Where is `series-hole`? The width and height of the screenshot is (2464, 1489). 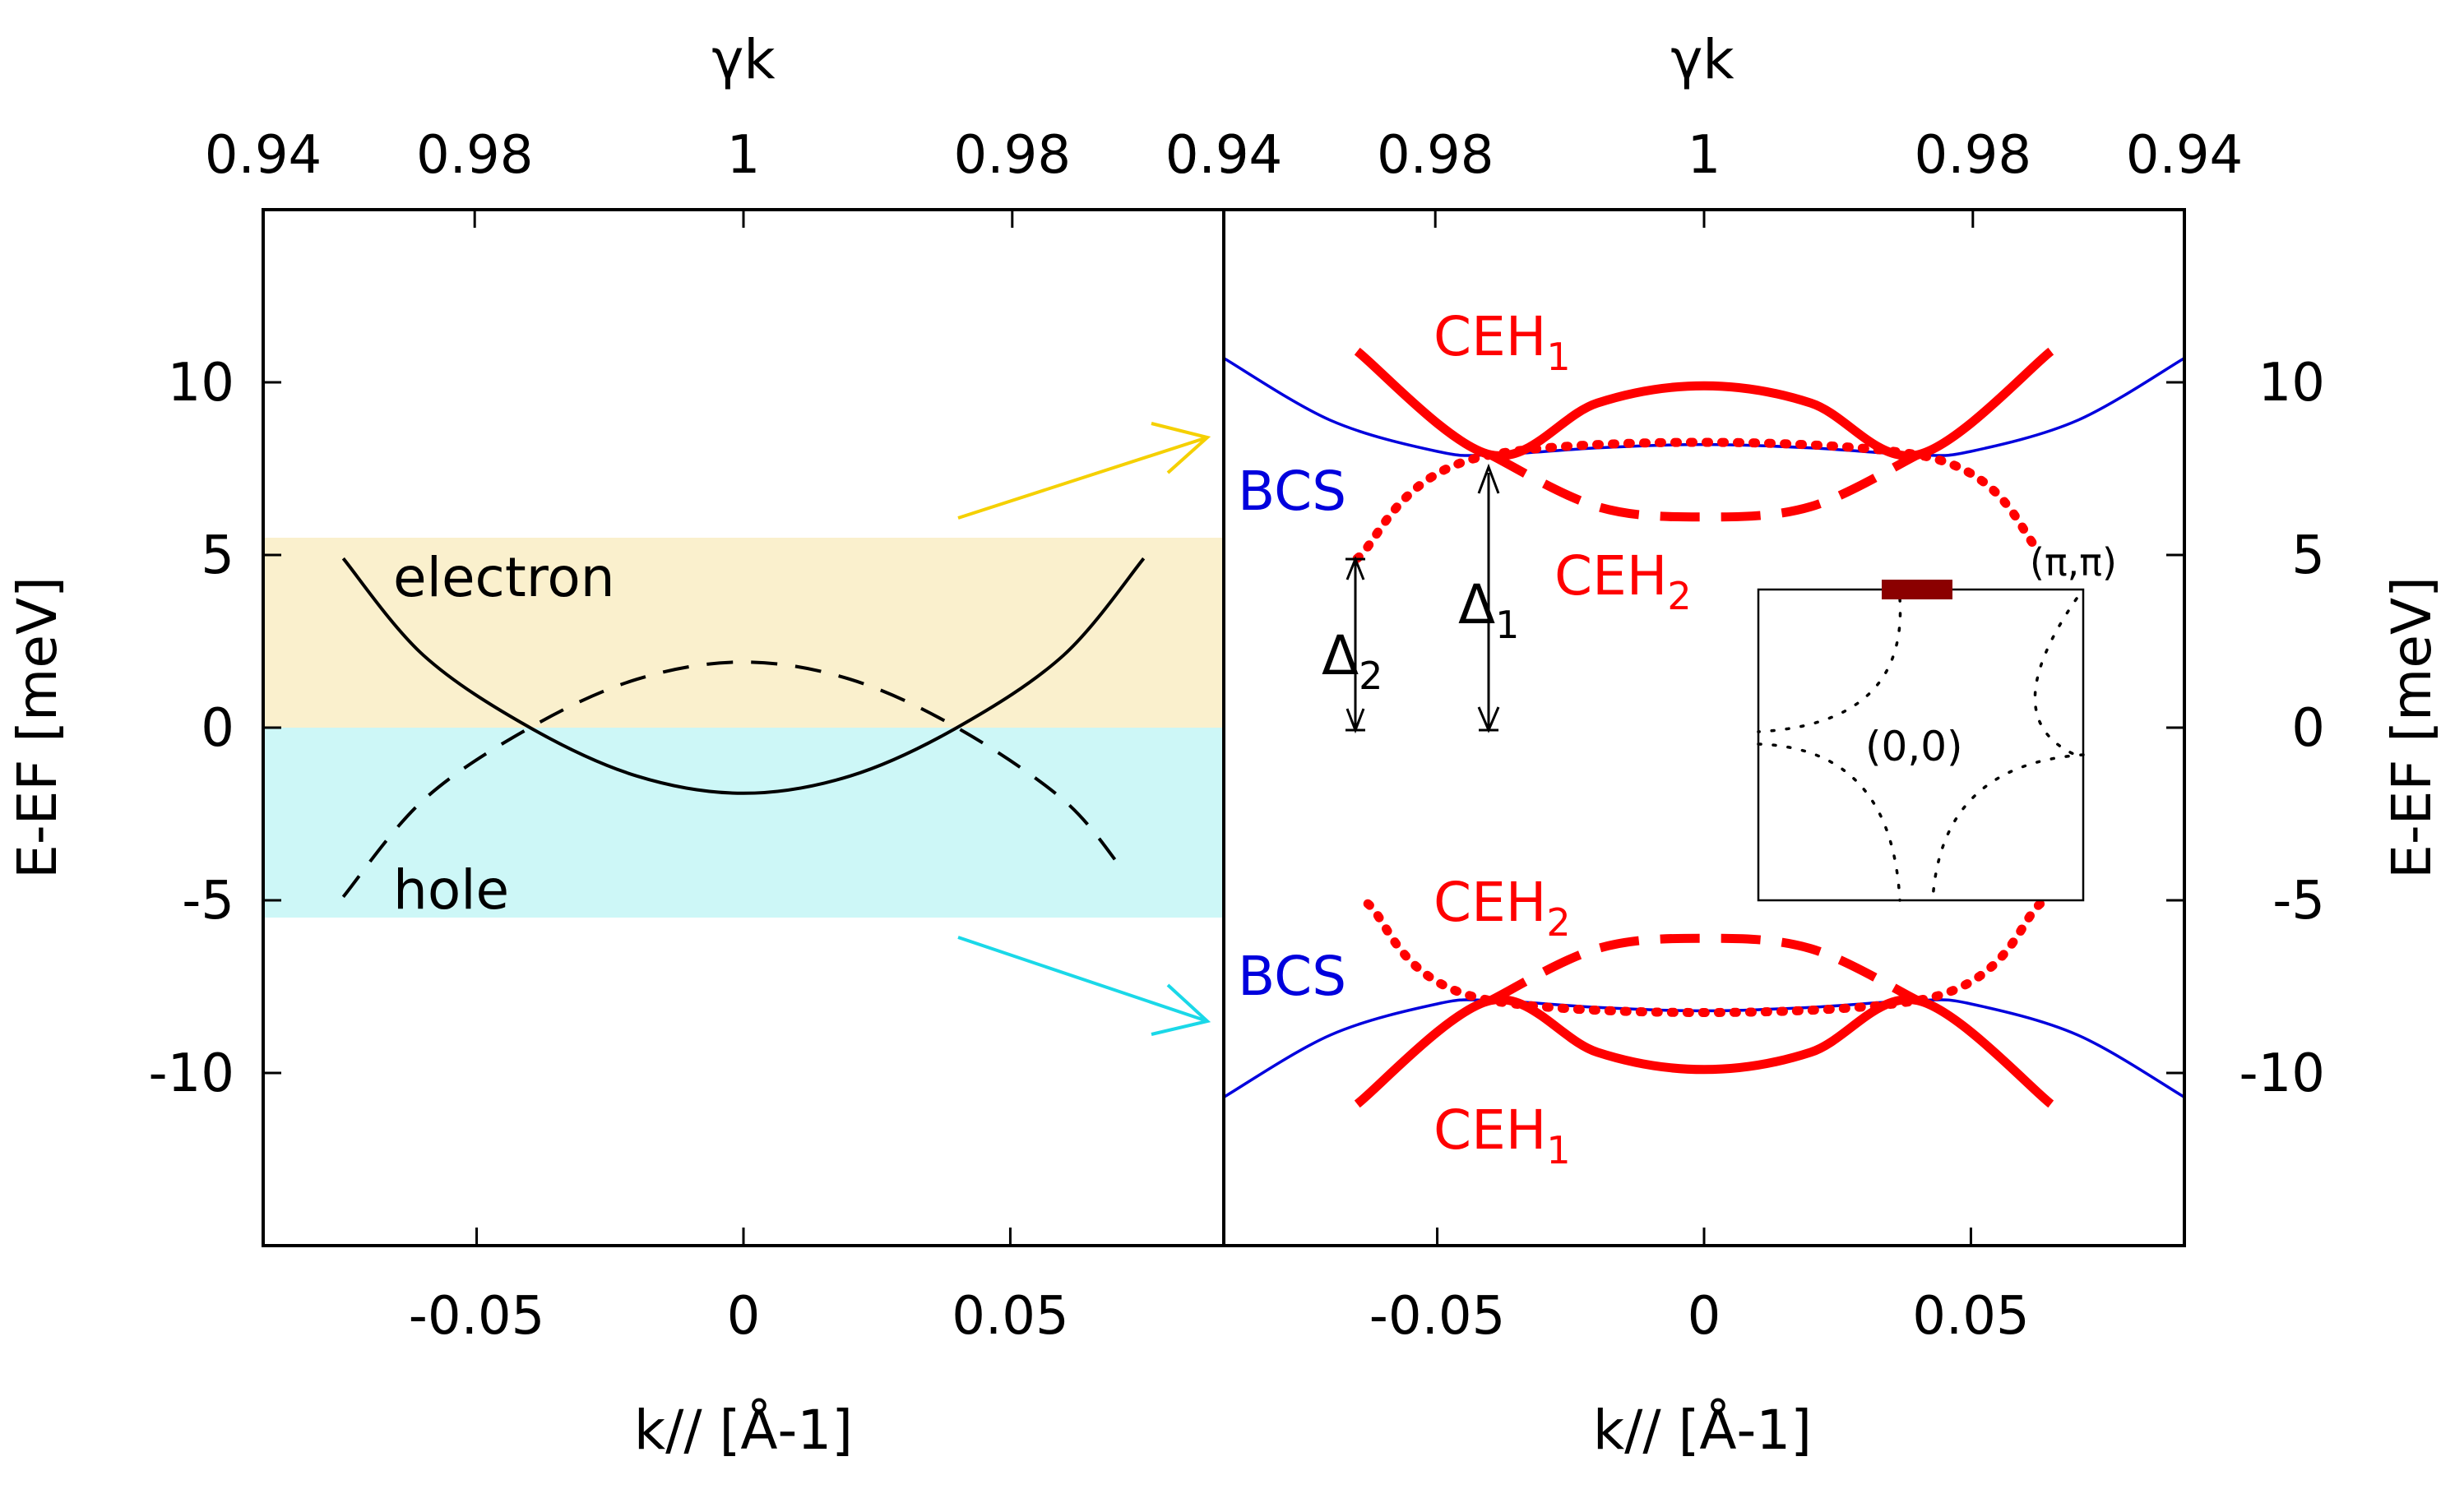
series-hole is located at coordinates (732, 779).